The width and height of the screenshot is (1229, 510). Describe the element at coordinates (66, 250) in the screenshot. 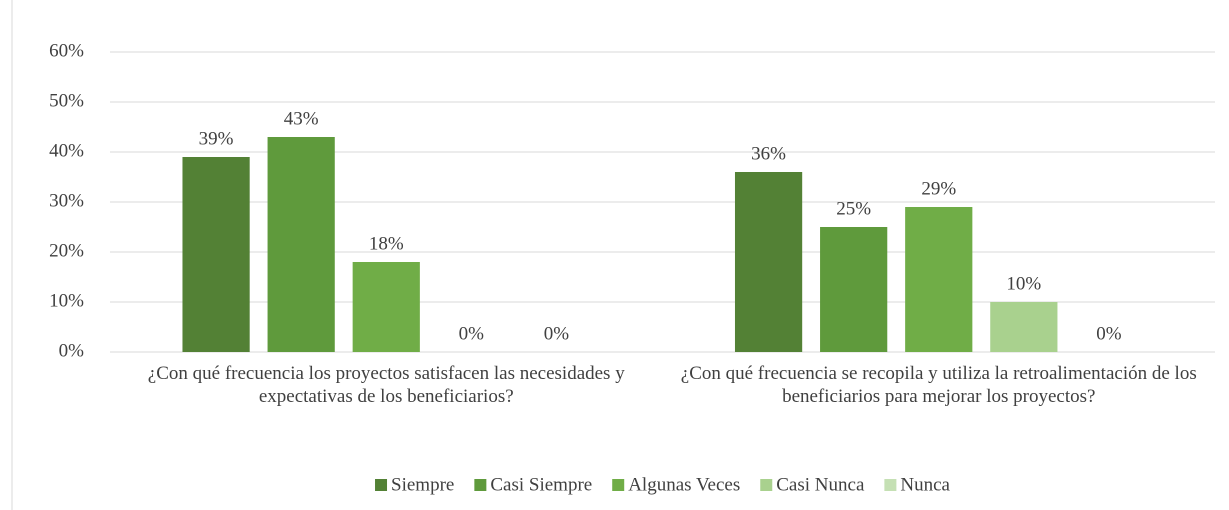

I see `y-tick-label: 20%` at that location.